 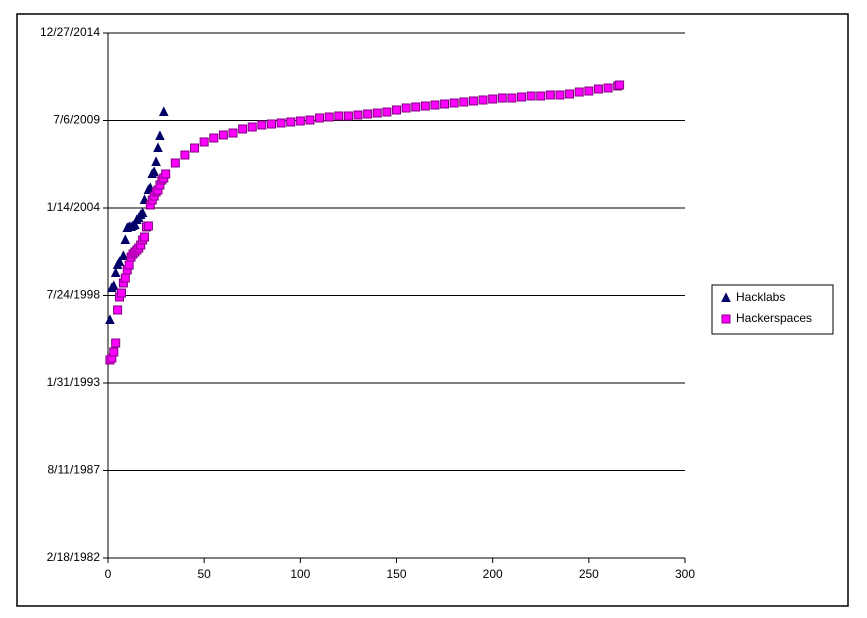 I want to click on y-tick-label: 7/6/2009, so click(x=76, y=120).